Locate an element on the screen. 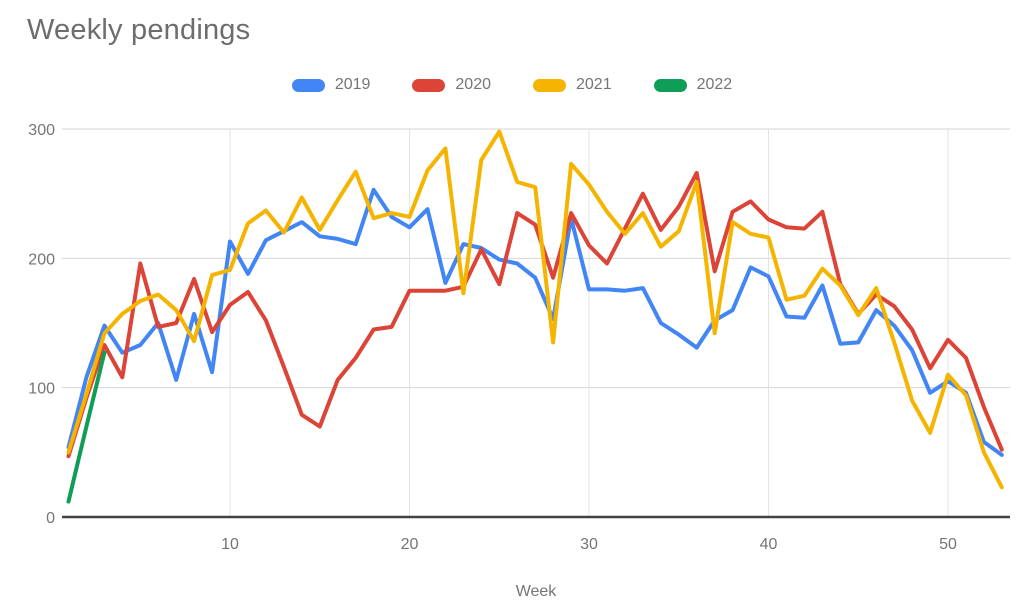  legend-item-2021: 2021 is located at coordinates (572, 85).